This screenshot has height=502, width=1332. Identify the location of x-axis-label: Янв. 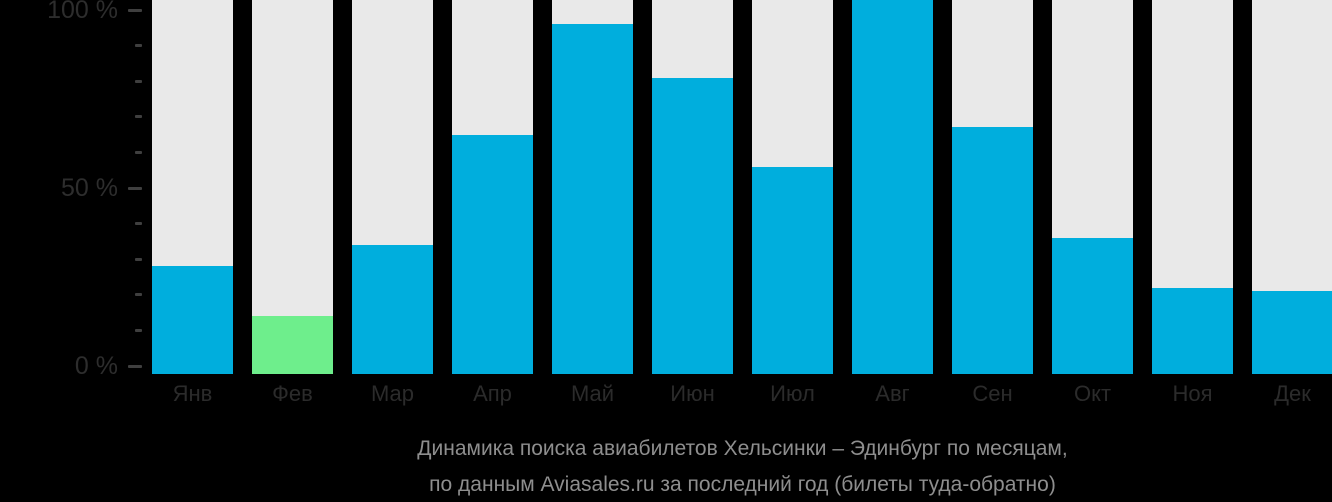
(192, 393).